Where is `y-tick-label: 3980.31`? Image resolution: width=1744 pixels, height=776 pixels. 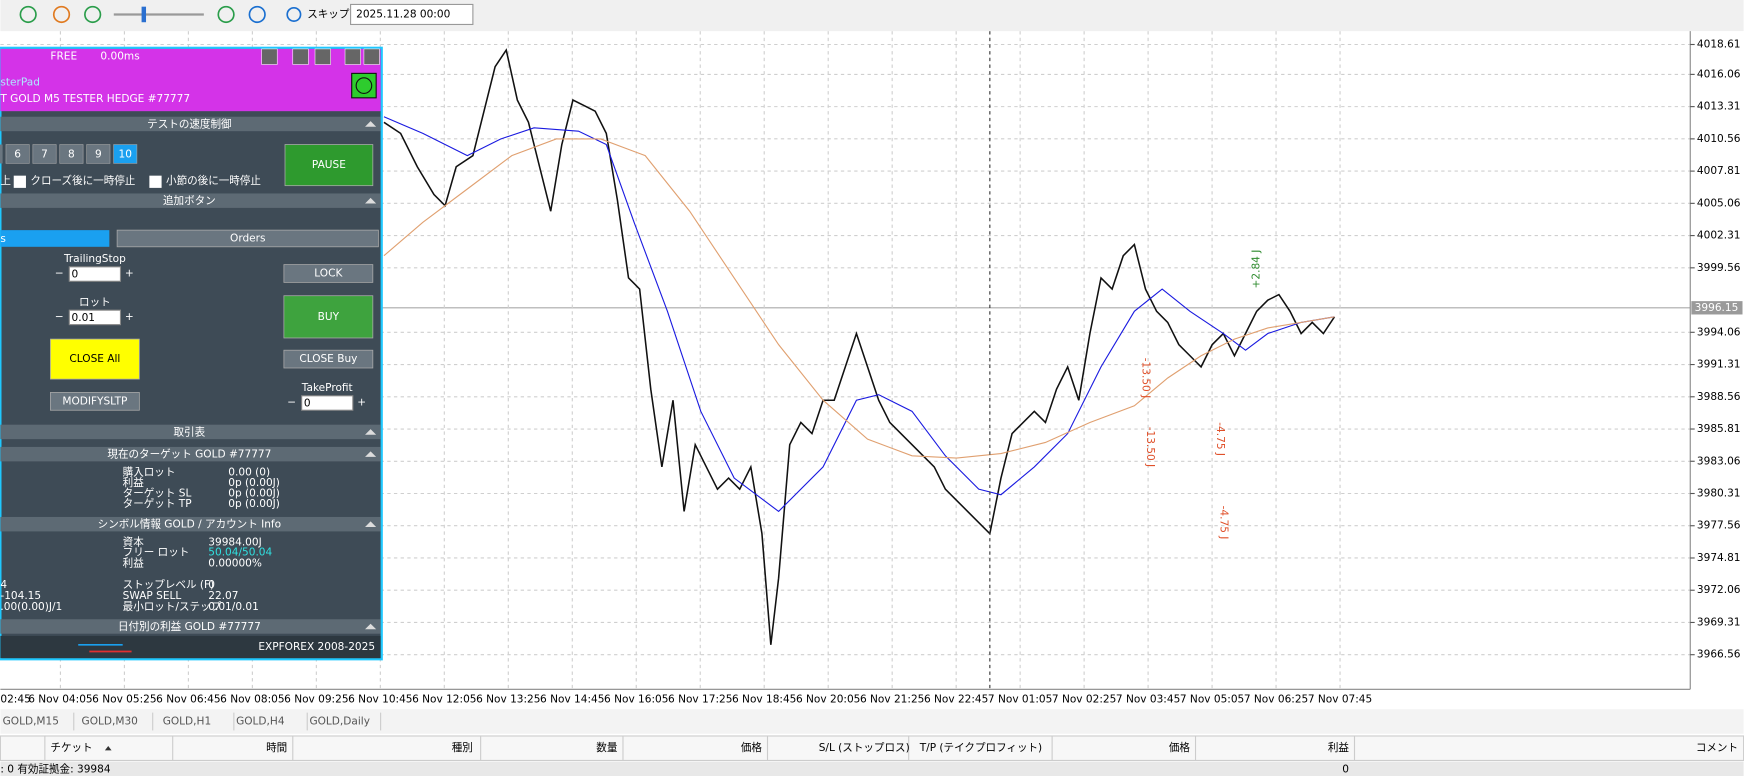
y-tick-label: 3980.31 is located at coordinates (1719, 494).